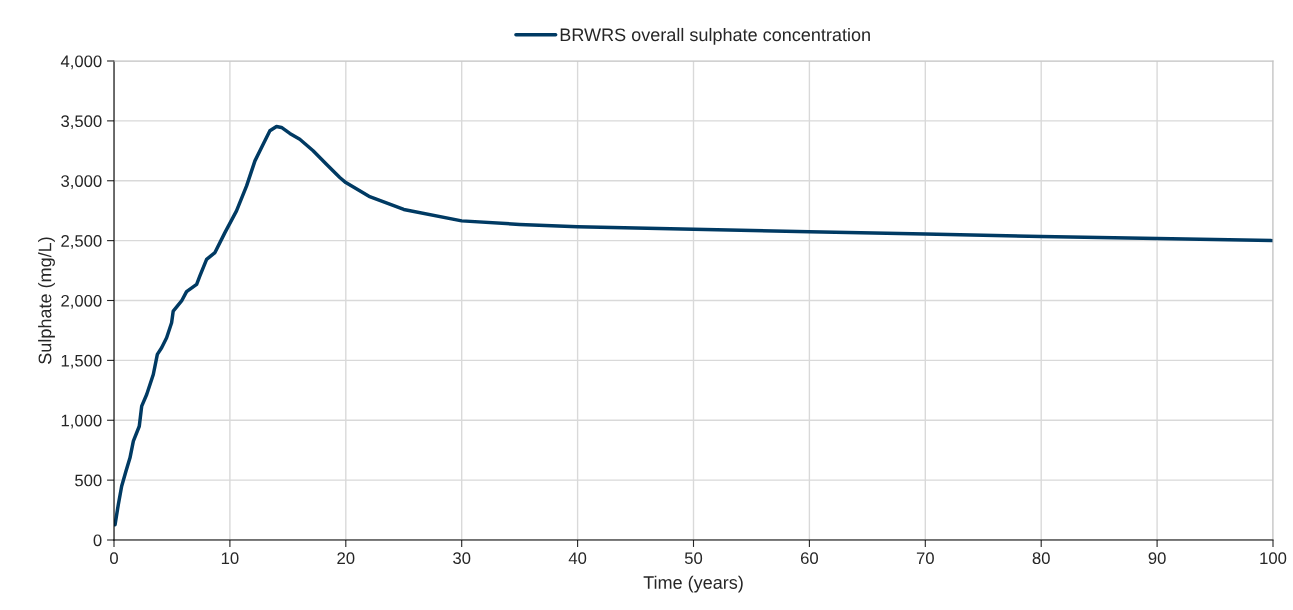 The height and width of the screenshot is (610, 1293). Describe the element at coordinates (1157, 558) in the screenshot. I see `x-tick-label: 90` at that location.